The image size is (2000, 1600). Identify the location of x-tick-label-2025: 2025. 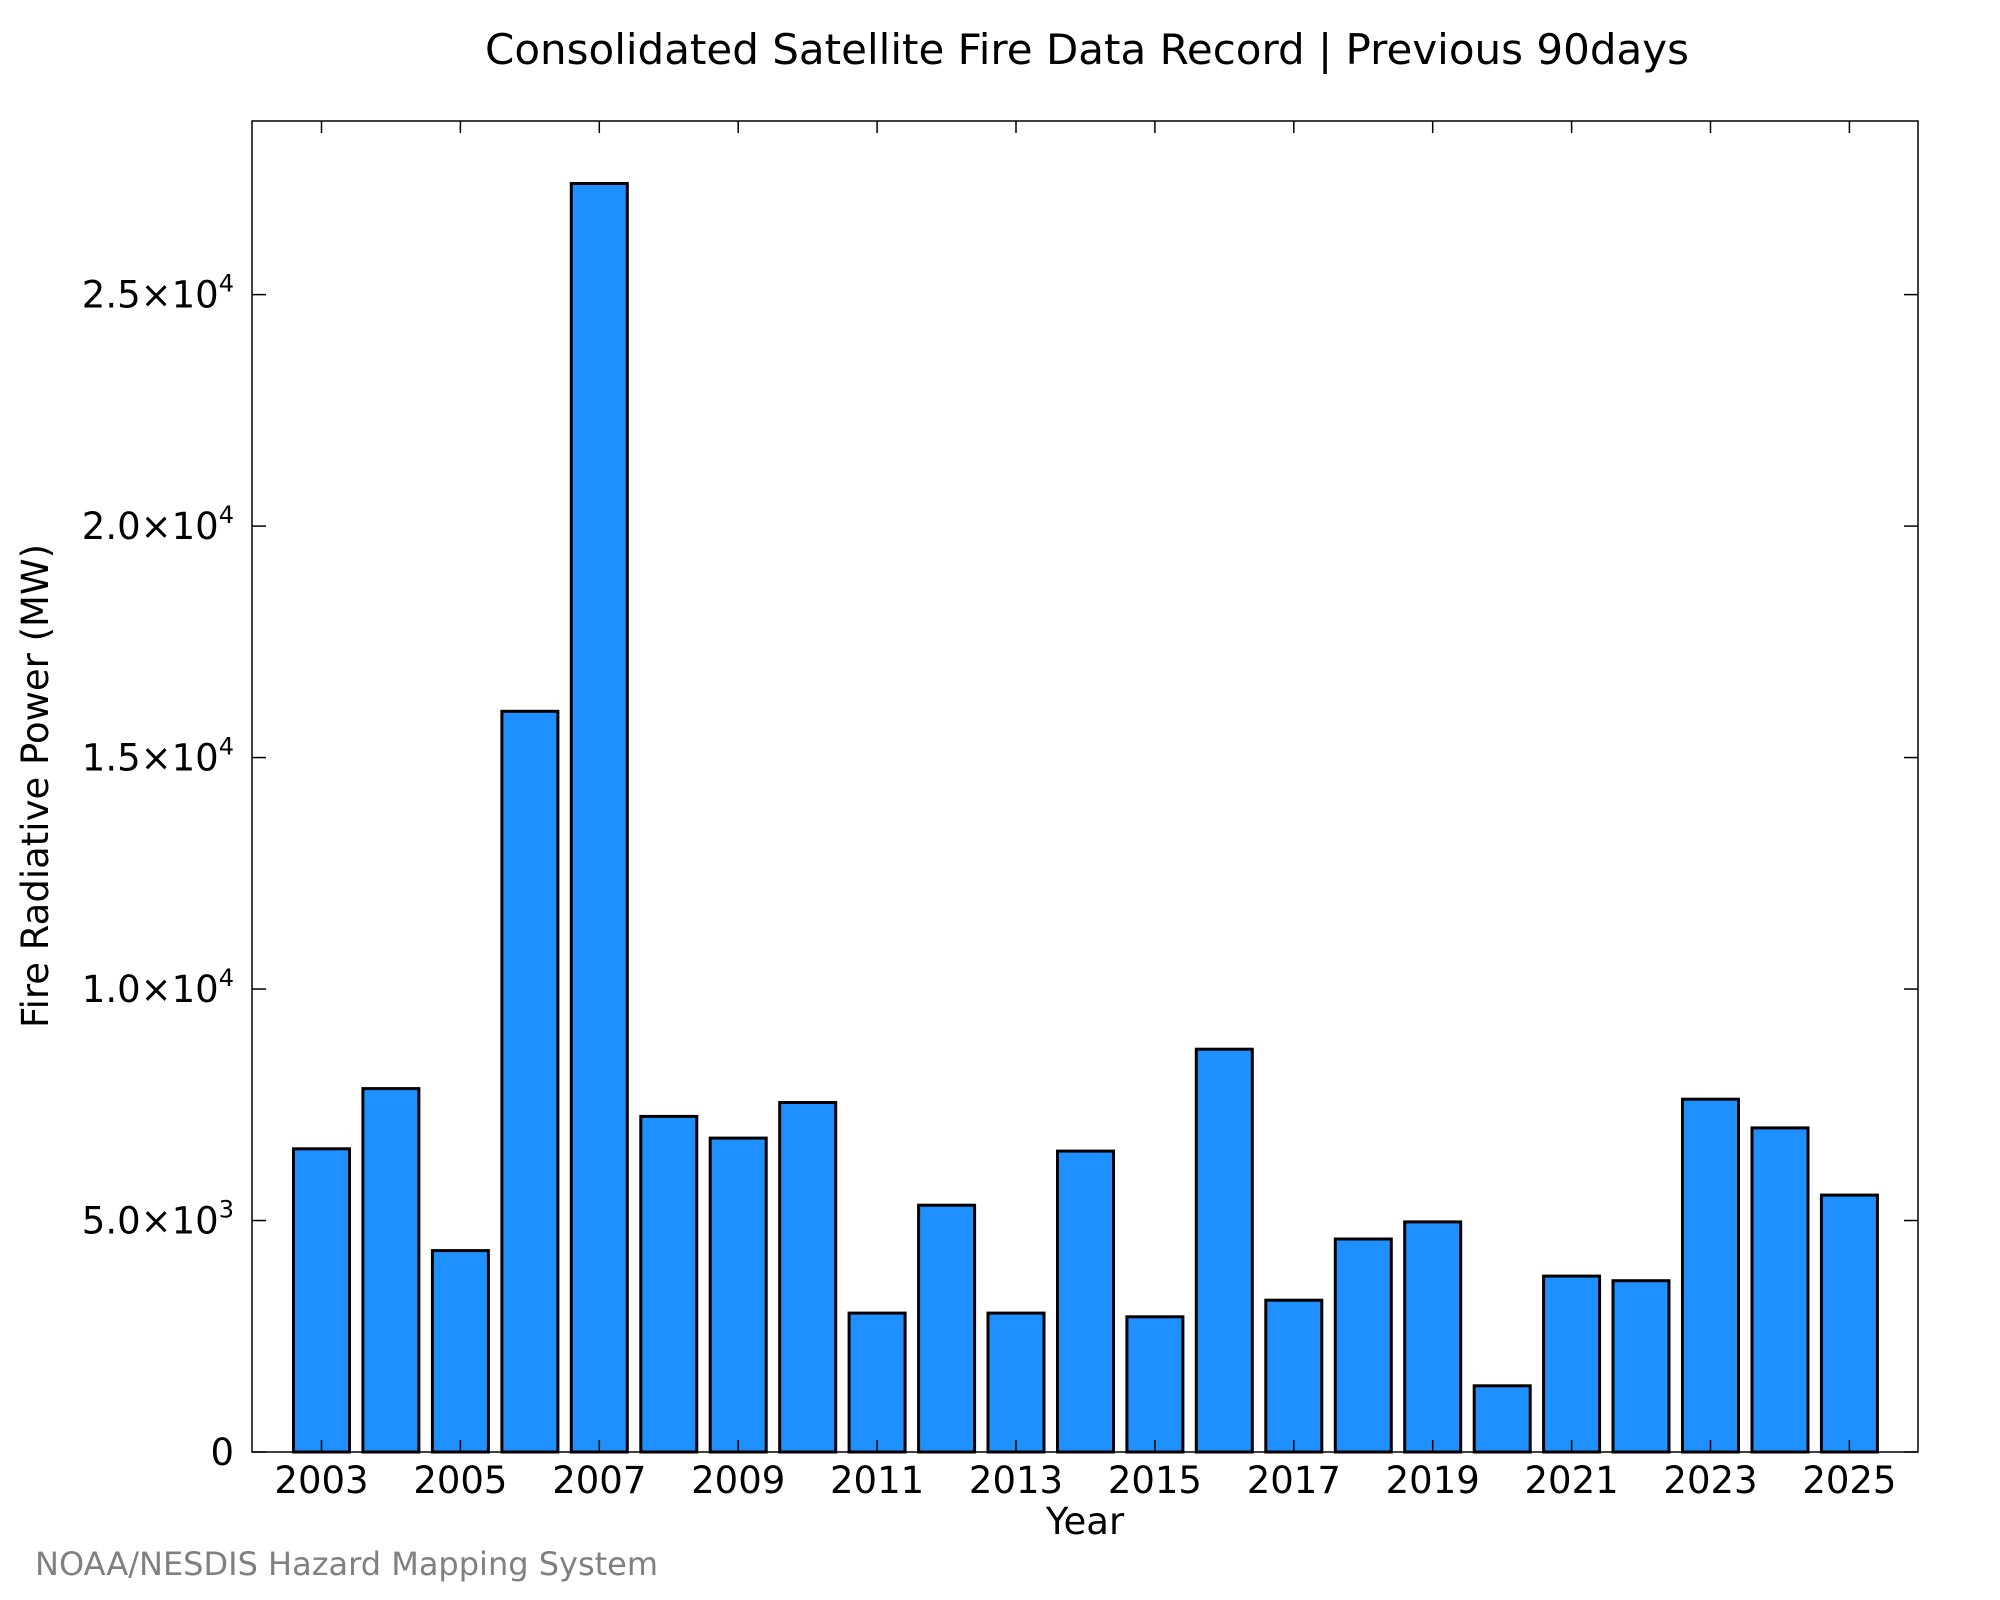
(1849, 1480).